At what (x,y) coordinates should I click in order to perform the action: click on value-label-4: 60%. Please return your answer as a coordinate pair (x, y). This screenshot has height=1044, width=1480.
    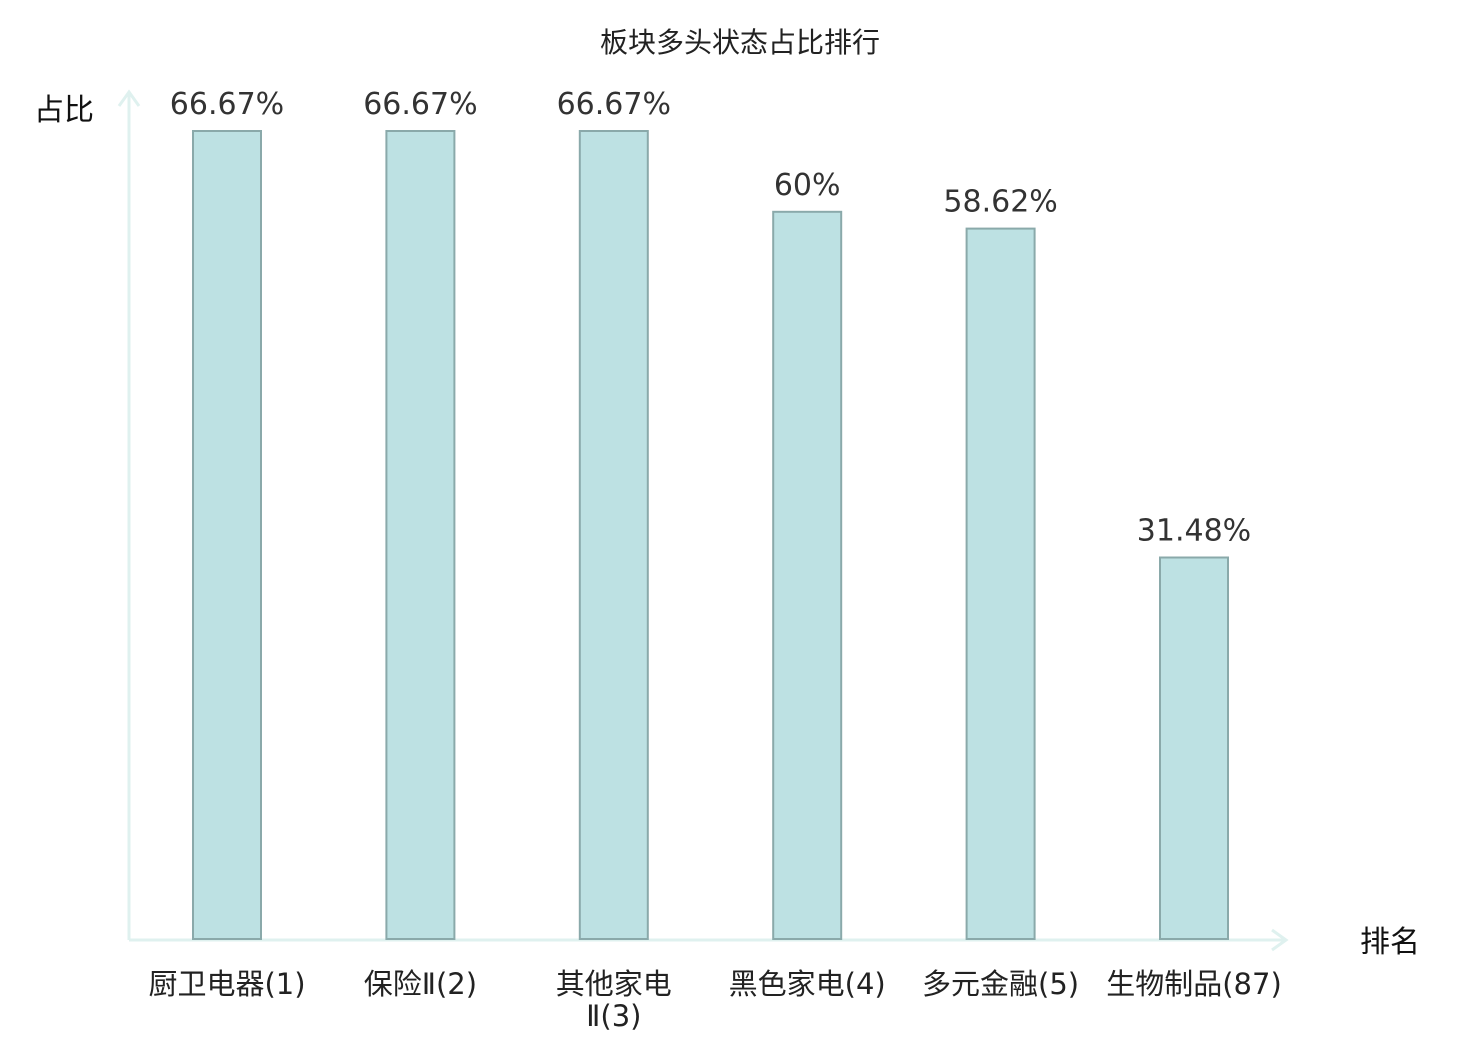
    Looking at the image, I should click on (807, 185).